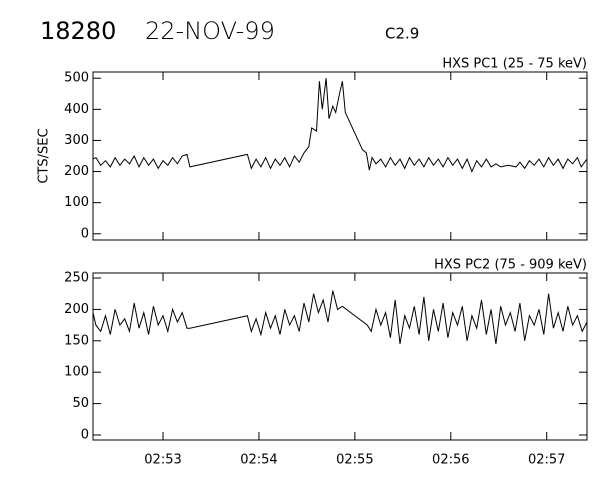  I want to click on panel-title: HXS PC1 (25 - 75 keV), so click(514, 64).